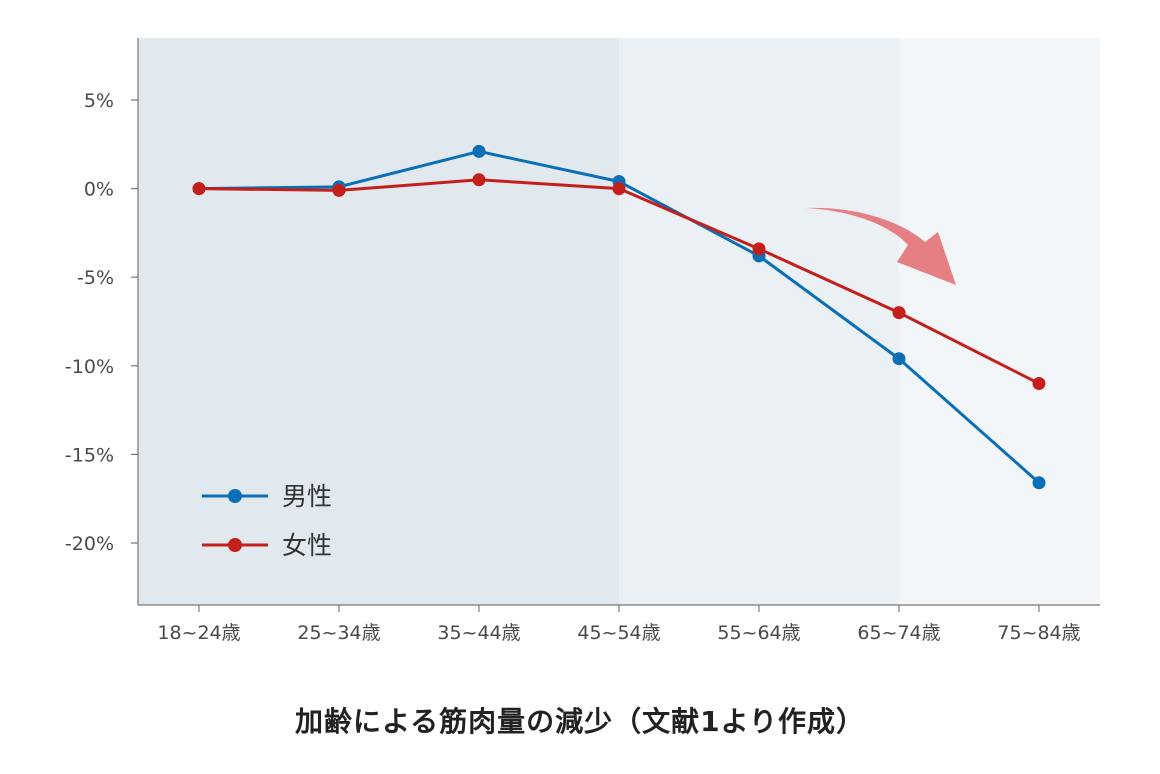 This screenshot has height=774, width=1160. I want to click on decline-arrow-shape, so click(880, 246).